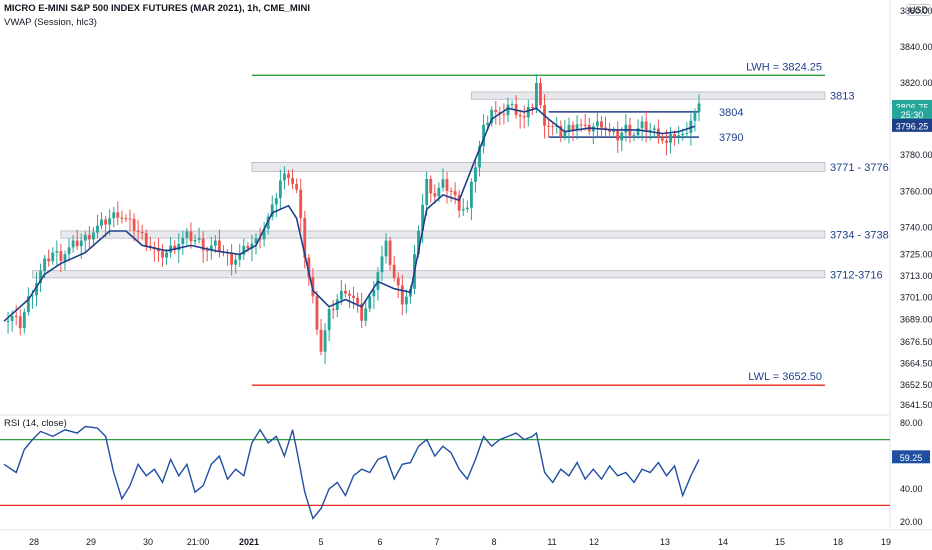 This screenshot has width=932, height=550. I want to click on price-tick-label: 3689.00, so click(916, 319).